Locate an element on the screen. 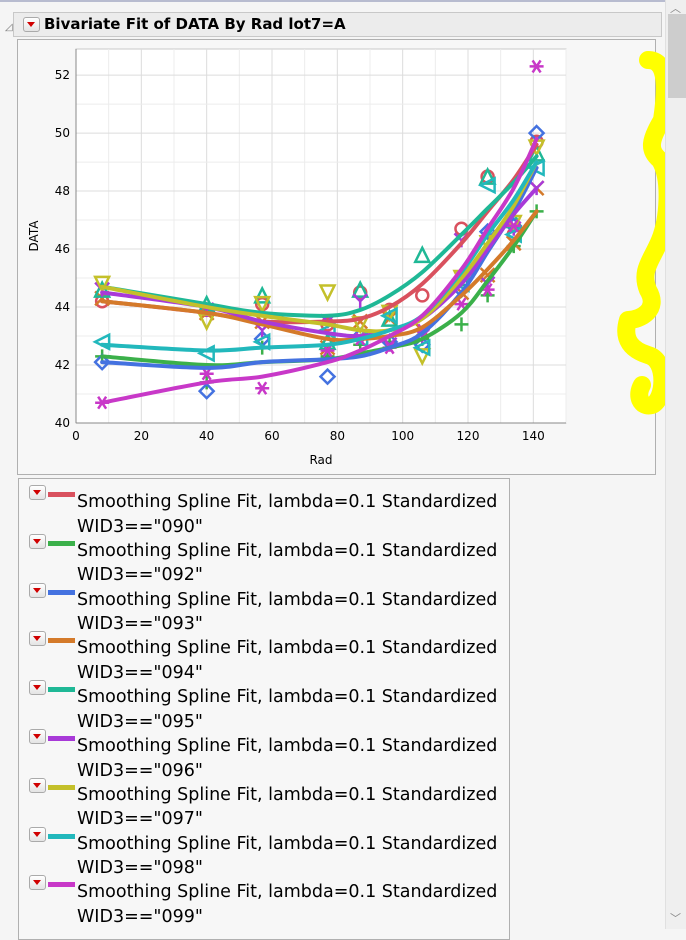 The width and height of the screenshot is (686, 940). x-tick-label: 0 is located at coordinates (76, 436).